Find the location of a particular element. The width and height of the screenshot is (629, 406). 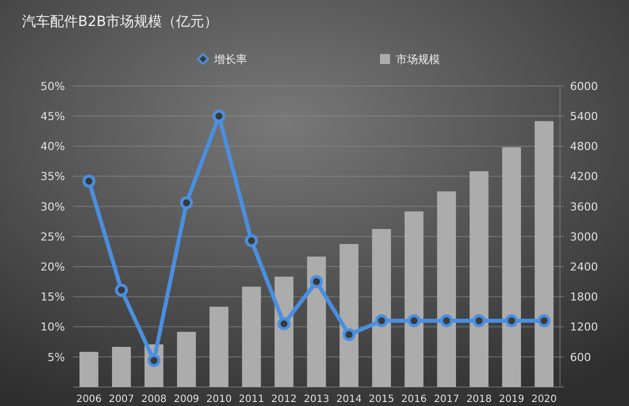

y2-tick-label: 2400 is located at coordinates (584, 267).